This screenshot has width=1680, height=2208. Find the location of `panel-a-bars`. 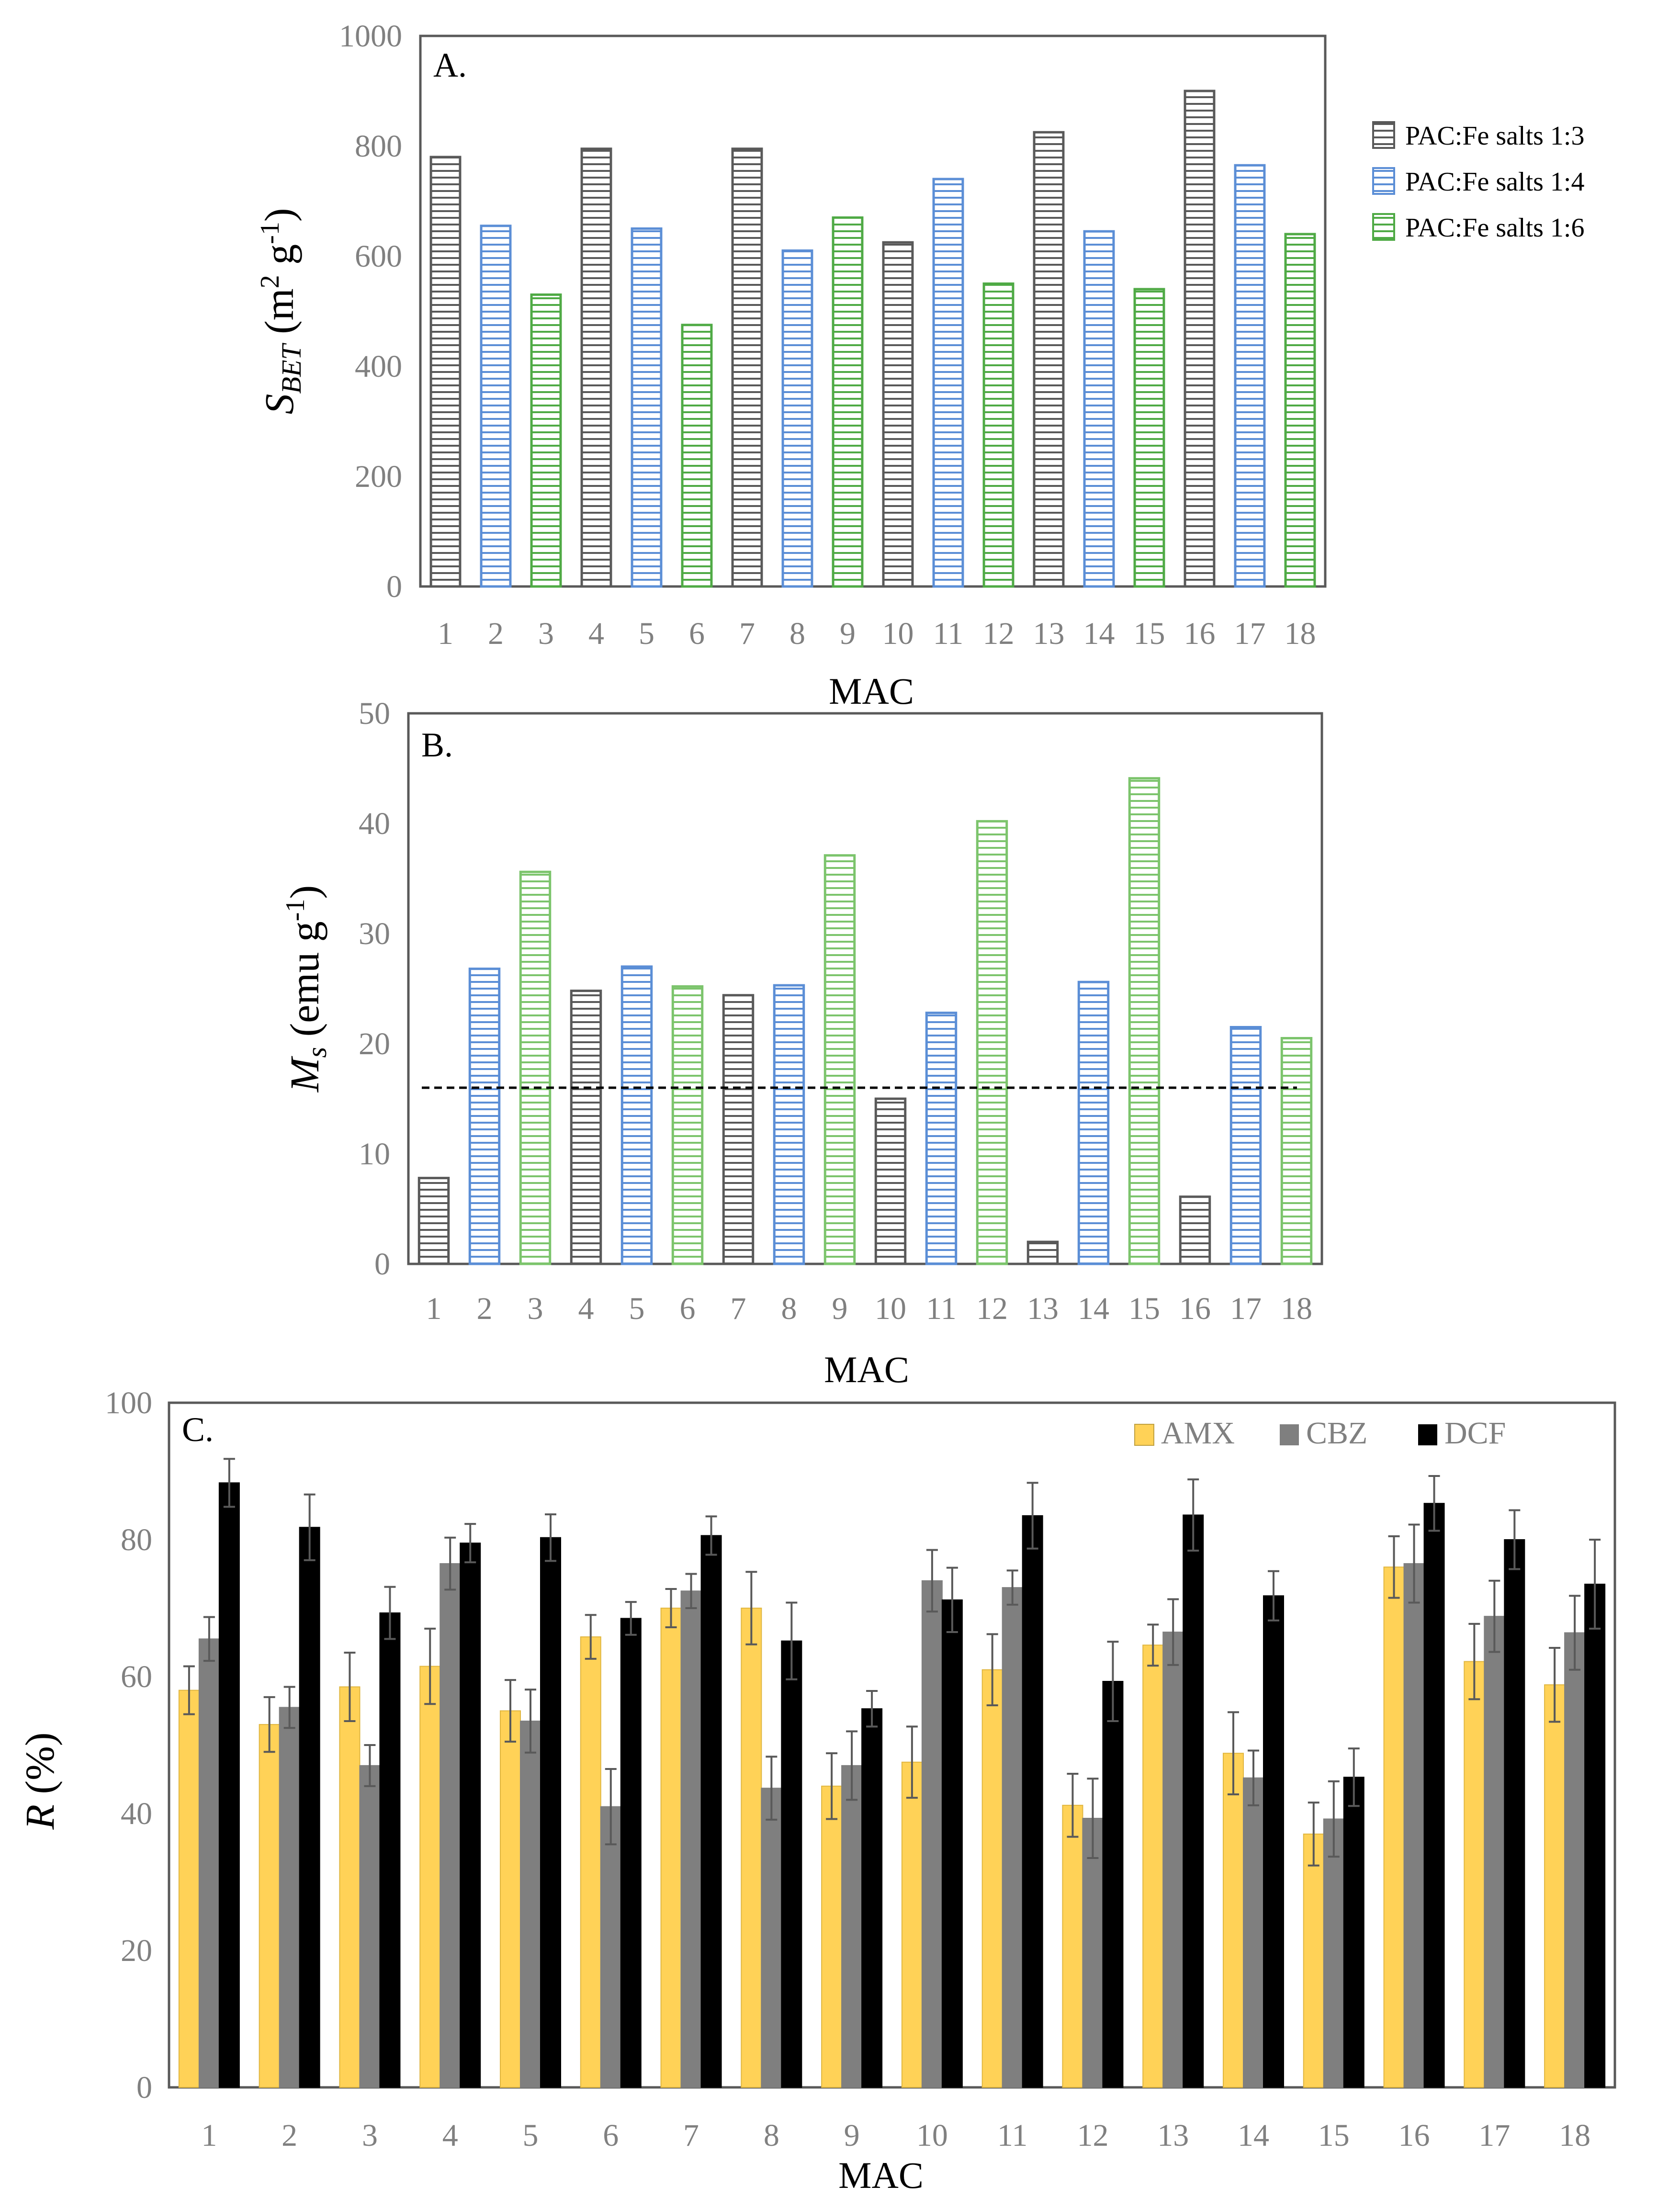

panel-a-bars is located at coordinates (872, 339).